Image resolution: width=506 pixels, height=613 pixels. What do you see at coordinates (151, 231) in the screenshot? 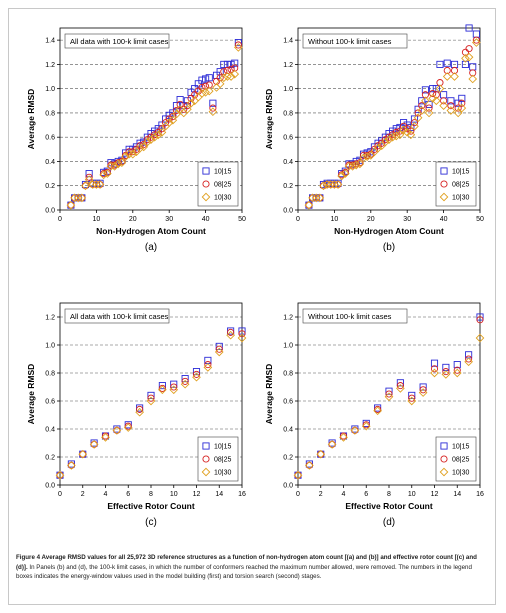
I see `x-axis-title: Non-Hydrogen Atom Count` at bounding box center [151, 231].